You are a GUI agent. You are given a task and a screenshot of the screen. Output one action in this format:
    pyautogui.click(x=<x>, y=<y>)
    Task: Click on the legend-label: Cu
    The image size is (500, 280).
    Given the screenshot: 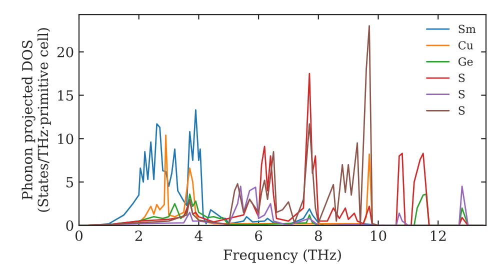 What is the action you would take?
    pyautogui.click(x=466, y=45)
    